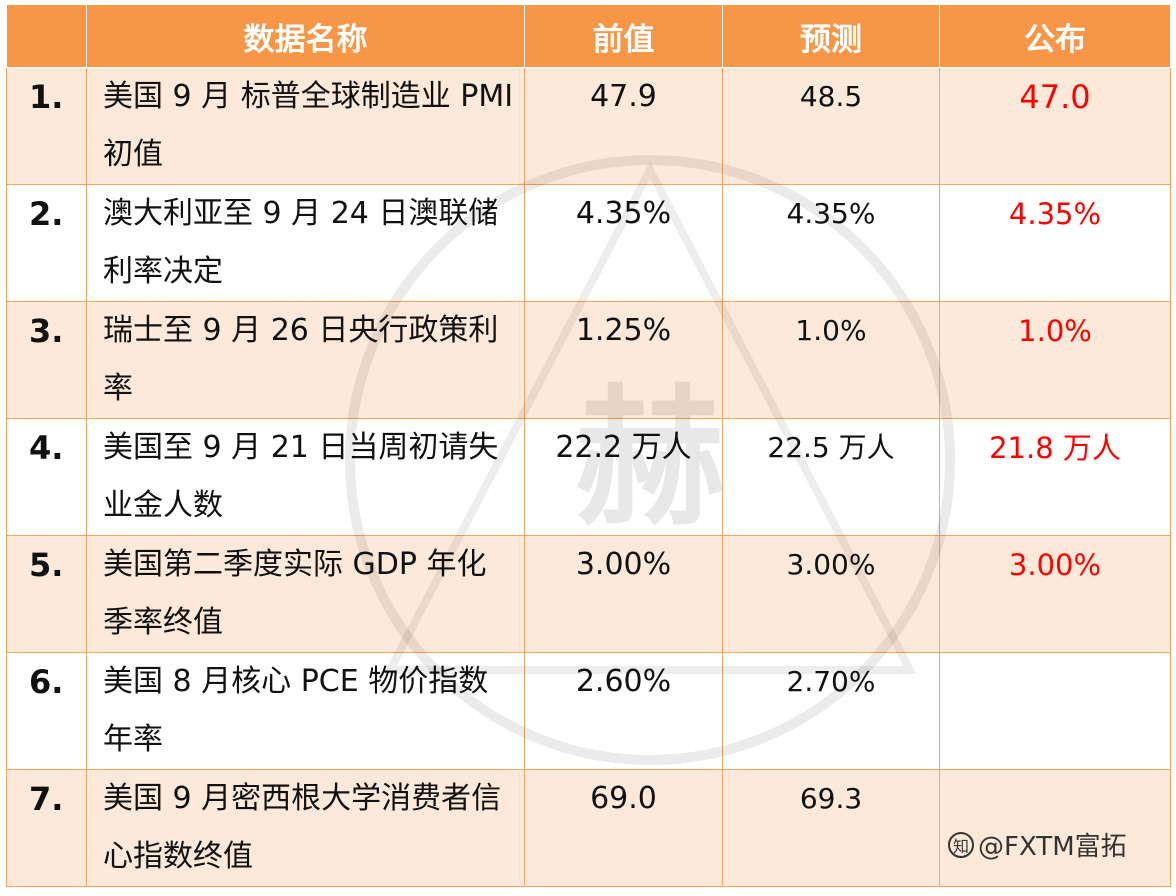 The width and height of the screenshot is (1176, 896). Describe the element at coordinates (1052, 847) in the screenshot. I see `credit-text: @FXTM富拓` at that location.